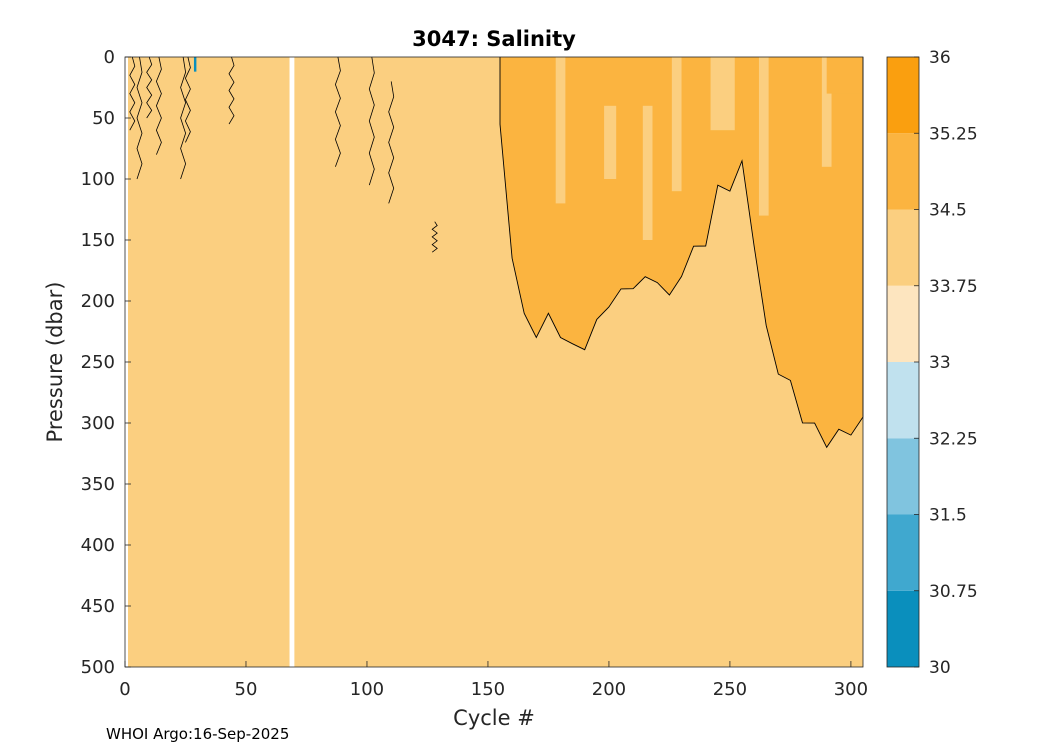 The image size is (1050, 750). What do you see at coordinates (103, 118) in the screenshot?
I see `y-tick-label: 50` at bounding box center [103, 118].